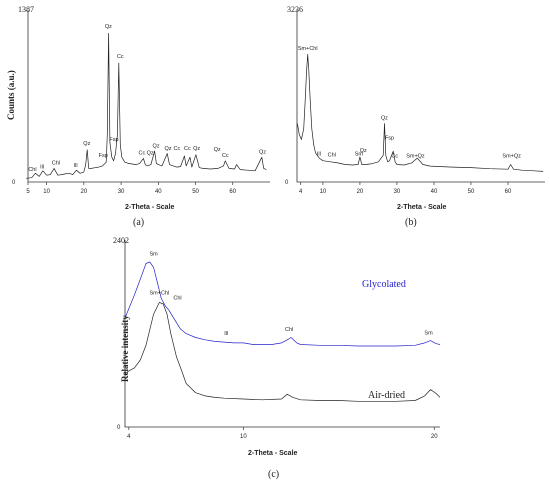 This screenshot has height=482, width=550. Describe the element at coordinates (138, 222) in the screenshot. I see `panel-a-label: (a)` at that location.